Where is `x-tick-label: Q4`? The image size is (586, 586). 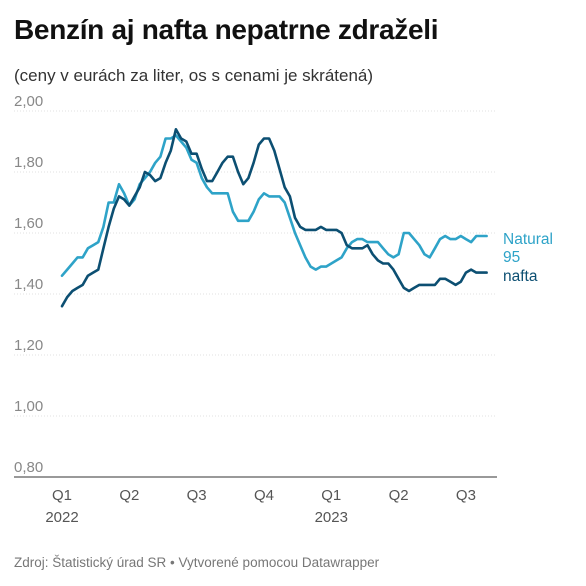 x-tick-label: Q4 is located at coordinates (264, 495).